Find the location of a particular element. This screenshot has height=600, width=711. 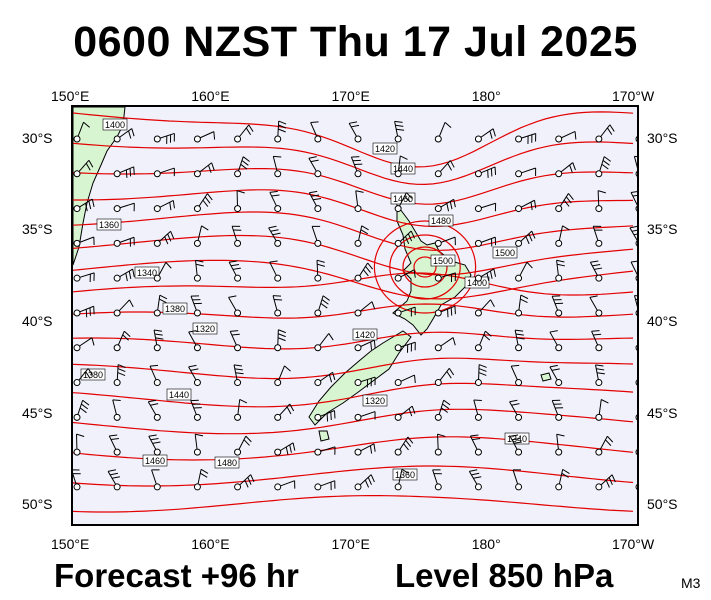

contour-label: 1340 is located at coordinates (147, 272).